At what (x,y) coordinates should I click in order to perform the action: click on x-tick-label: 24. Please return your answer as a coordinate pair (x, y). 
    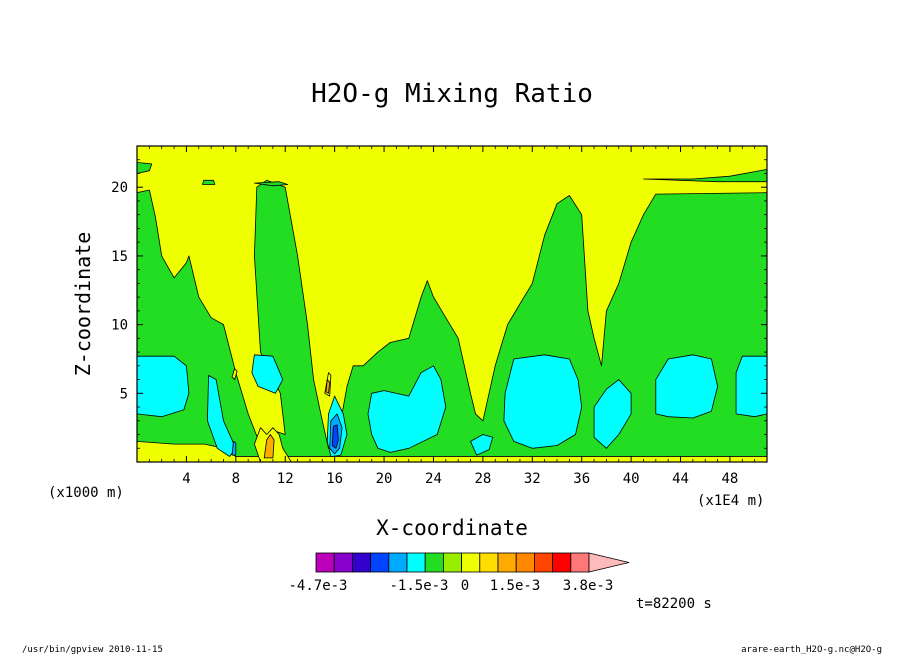
    Looking at the image, I should click on (433, 479).